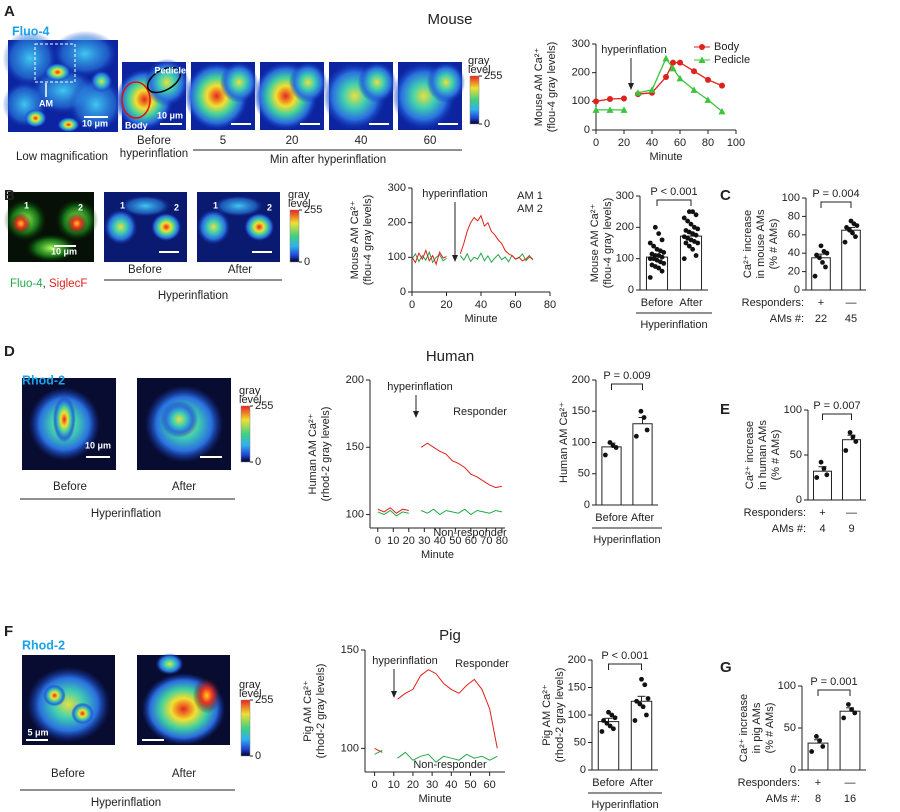 The image size is (900, 812). Describe the element at coordinates (269, 207) in the screenshot. I see `cell-label: 2` at that location.